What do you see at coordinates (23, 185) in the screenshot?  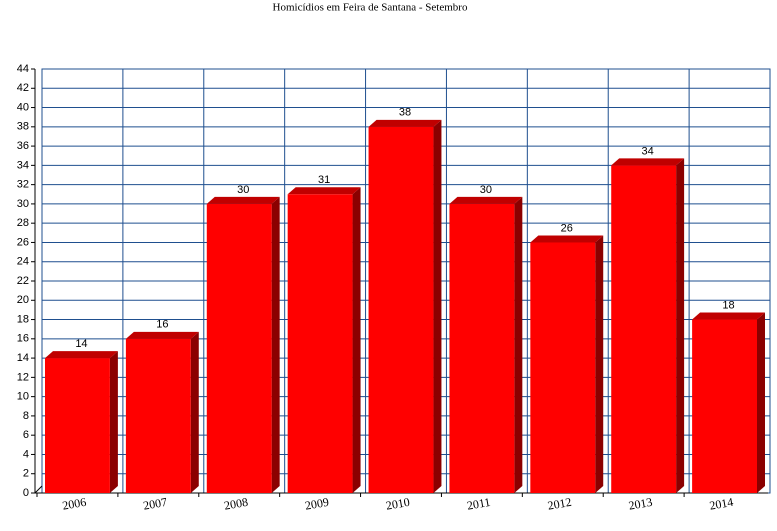 I see `y-tick-label: 32` at bounding box center [23, 185].